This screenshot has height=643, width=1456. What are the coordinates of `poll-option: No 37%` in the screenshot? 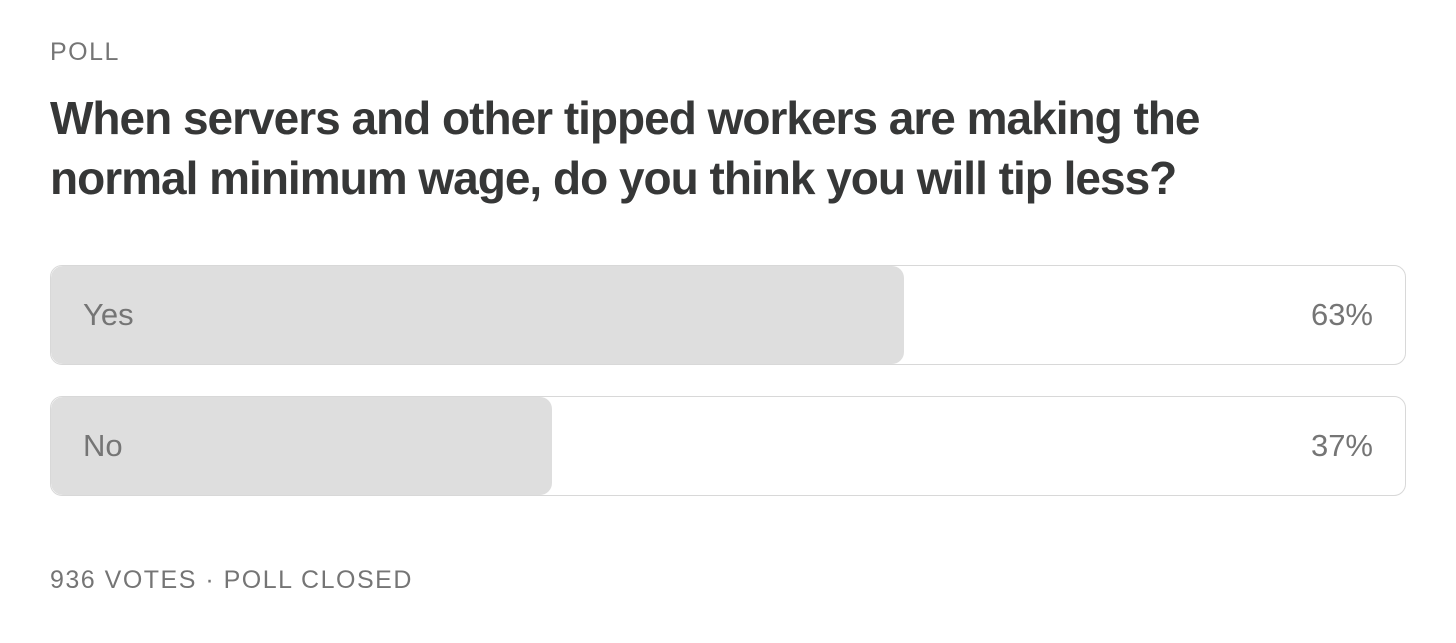 It's located at (728, 446).